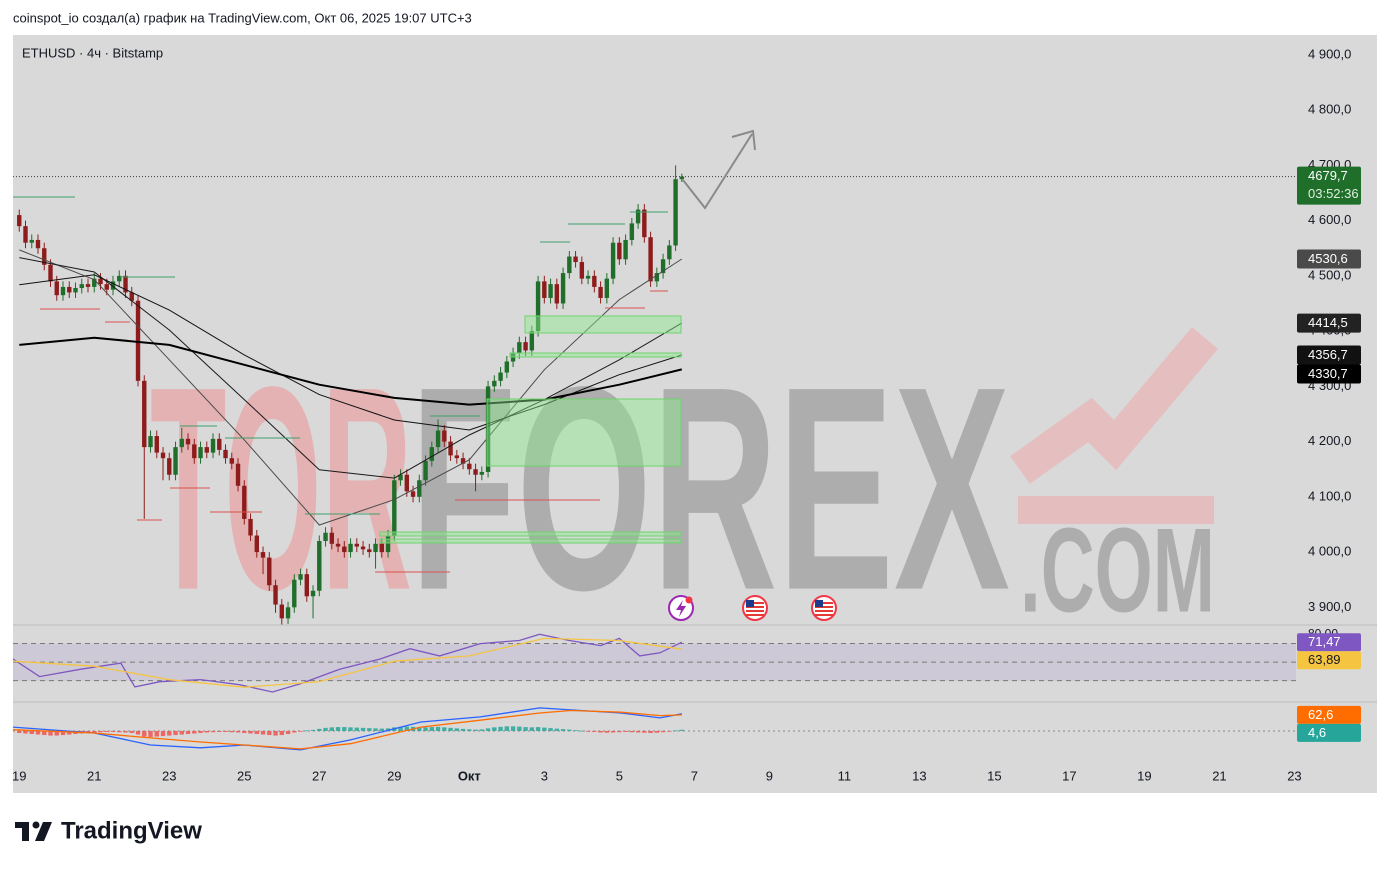  Describe the element at coordinates (1328, 175) in the screenshot. I see `last-price-label: 4679,7` at that location.